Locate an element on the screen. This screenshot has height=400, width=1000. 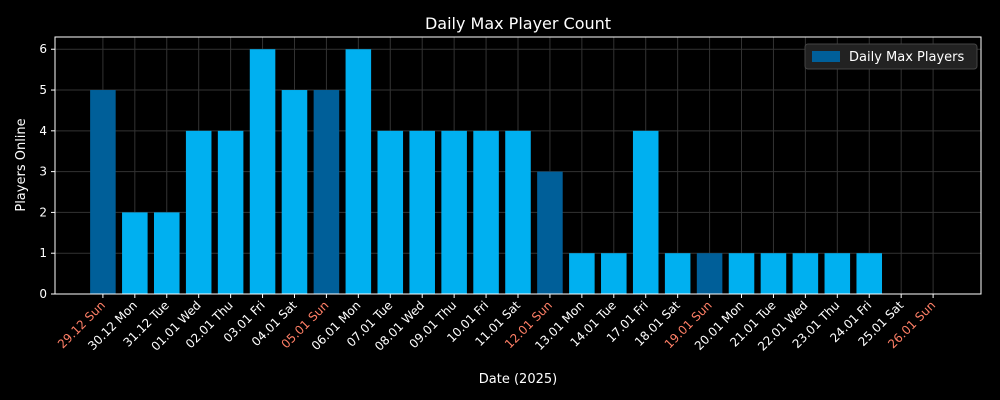
y-tick-label: 2 is located at coordinates (43, 212).